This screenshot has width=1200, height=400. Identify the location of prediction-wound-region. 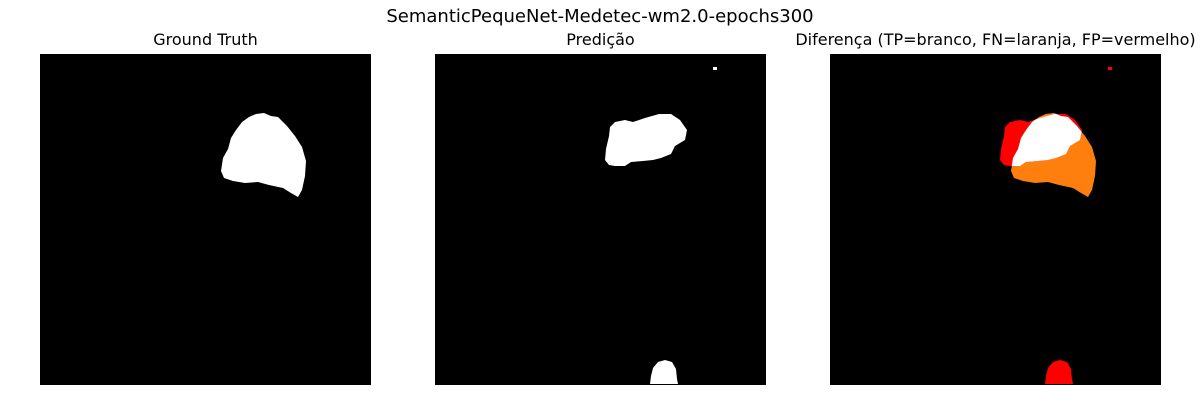
(646, 140).